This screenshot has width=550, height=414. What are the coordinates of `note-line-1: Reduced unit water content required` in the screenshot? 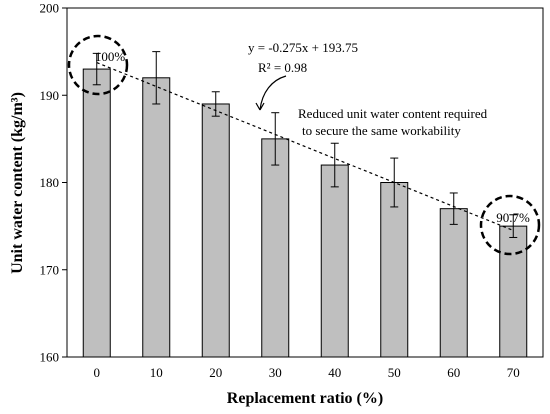 It's located at (393, 113).